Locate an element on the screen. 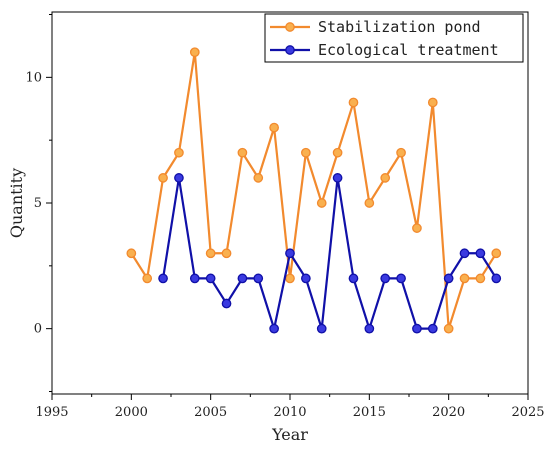 Image resolution: width=550 pixels, height=450 pixels. x-tick-label: 2015 is located at coordinates (369, 412).